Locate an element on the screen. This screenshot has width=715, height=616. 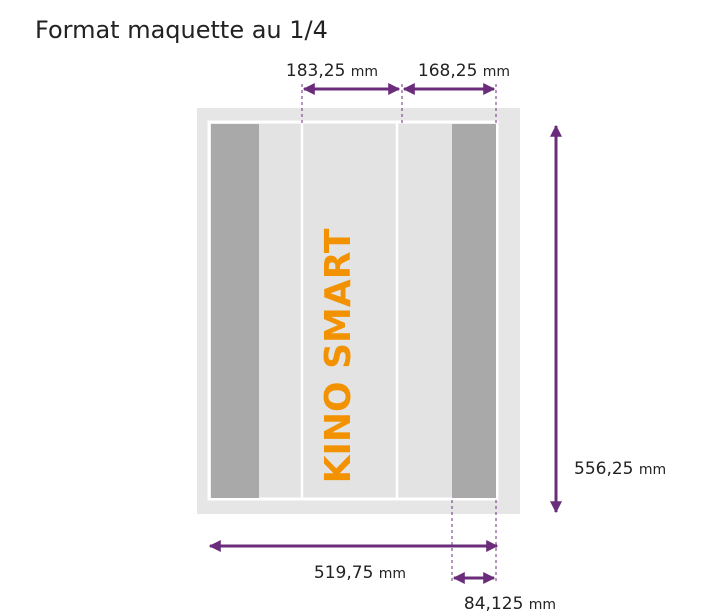
dimension-label: 168,25 mm is located at coordinates (464, 71).